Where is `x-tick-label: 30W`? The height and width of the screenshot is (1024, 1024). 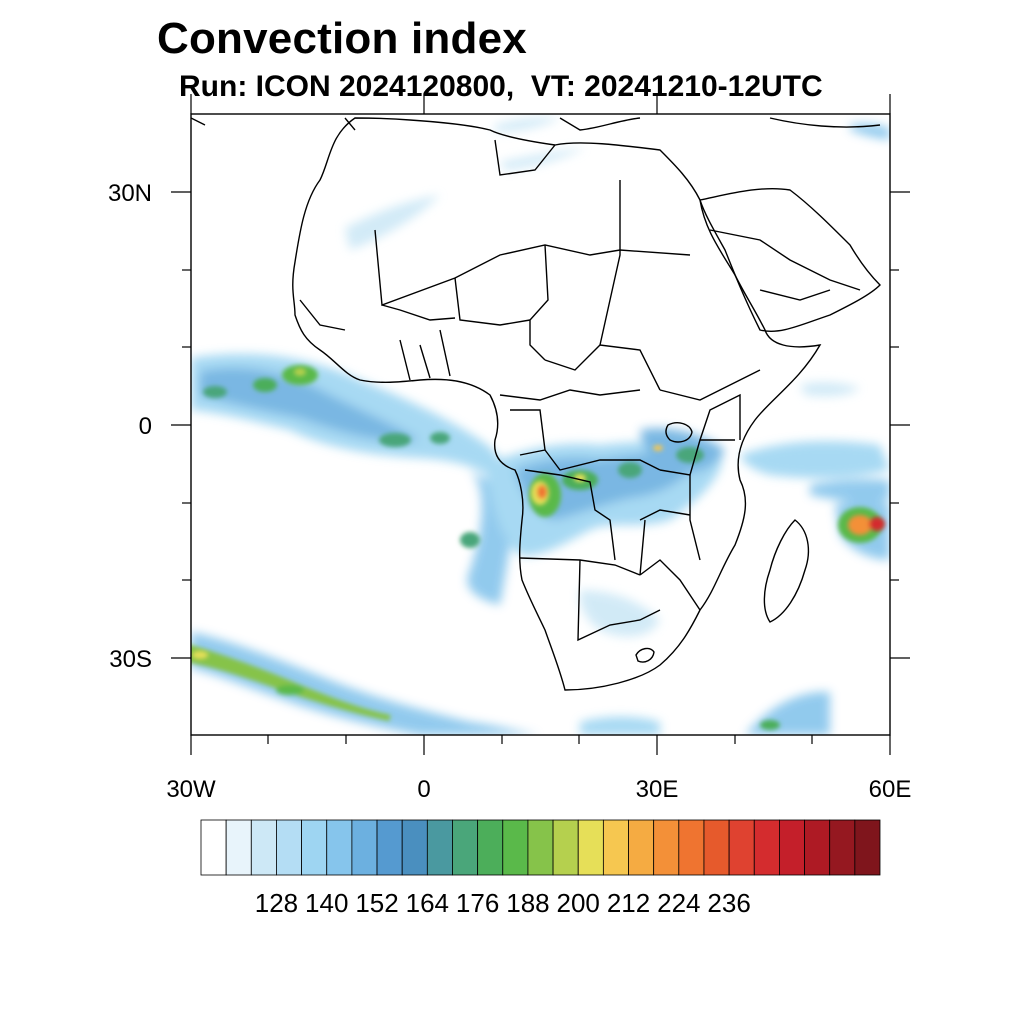
x-tick-label: 30W is located at coordinates (191, 789).